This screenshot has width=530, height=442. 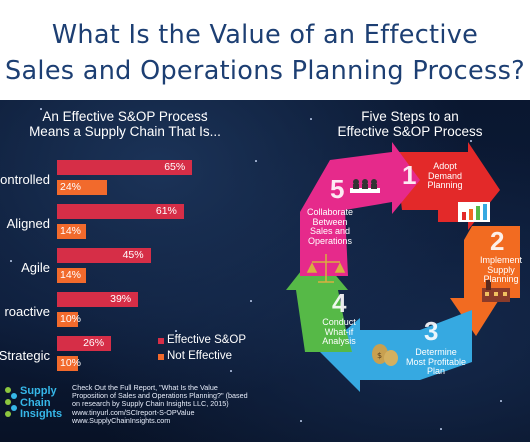 What do you see at coordinates (41, 414) in the screenshot?
I see `logo-line-3: Insights` at bounding box center [41, 414].